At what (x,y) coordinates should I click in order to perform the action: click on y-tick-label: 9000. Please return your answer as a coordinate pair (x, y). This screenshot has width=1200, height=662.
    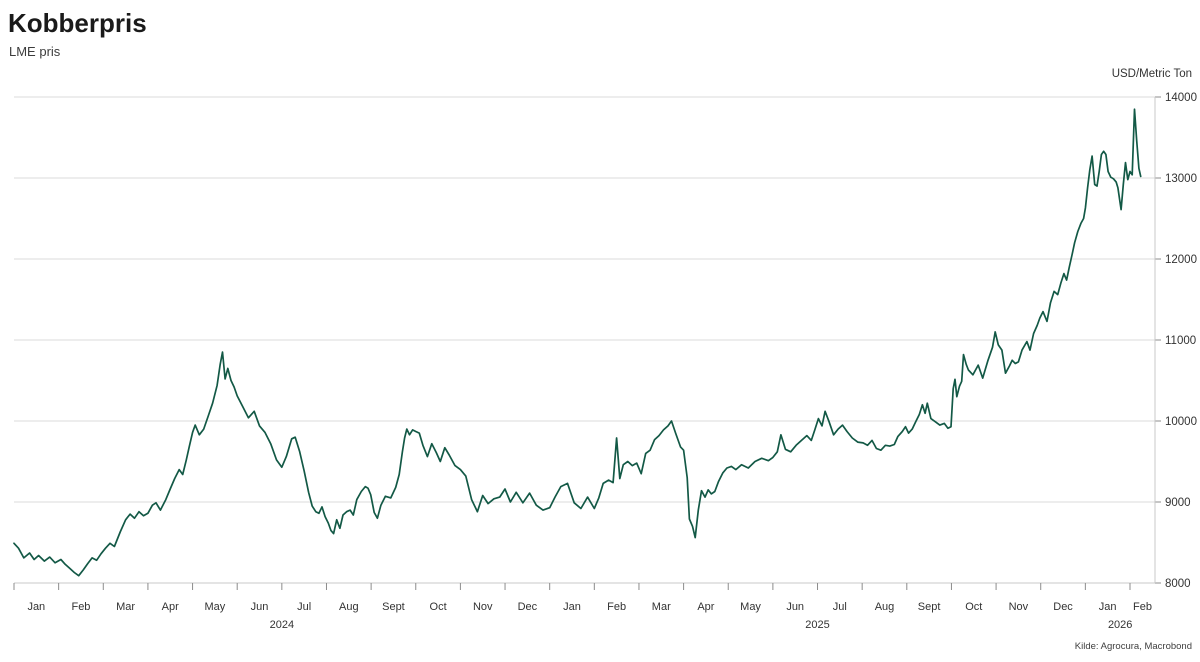
    Looking at the image, I should click on (1178, 503).